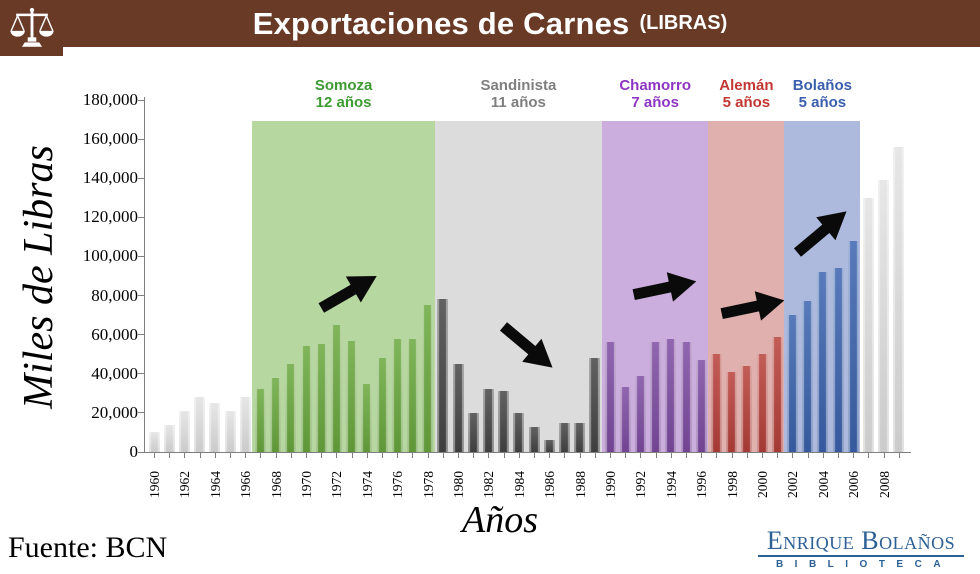 The image size is (980, 574). Describe the element at coordinates (899, 299) in the screenshot. I see `bar-2009` at that location.